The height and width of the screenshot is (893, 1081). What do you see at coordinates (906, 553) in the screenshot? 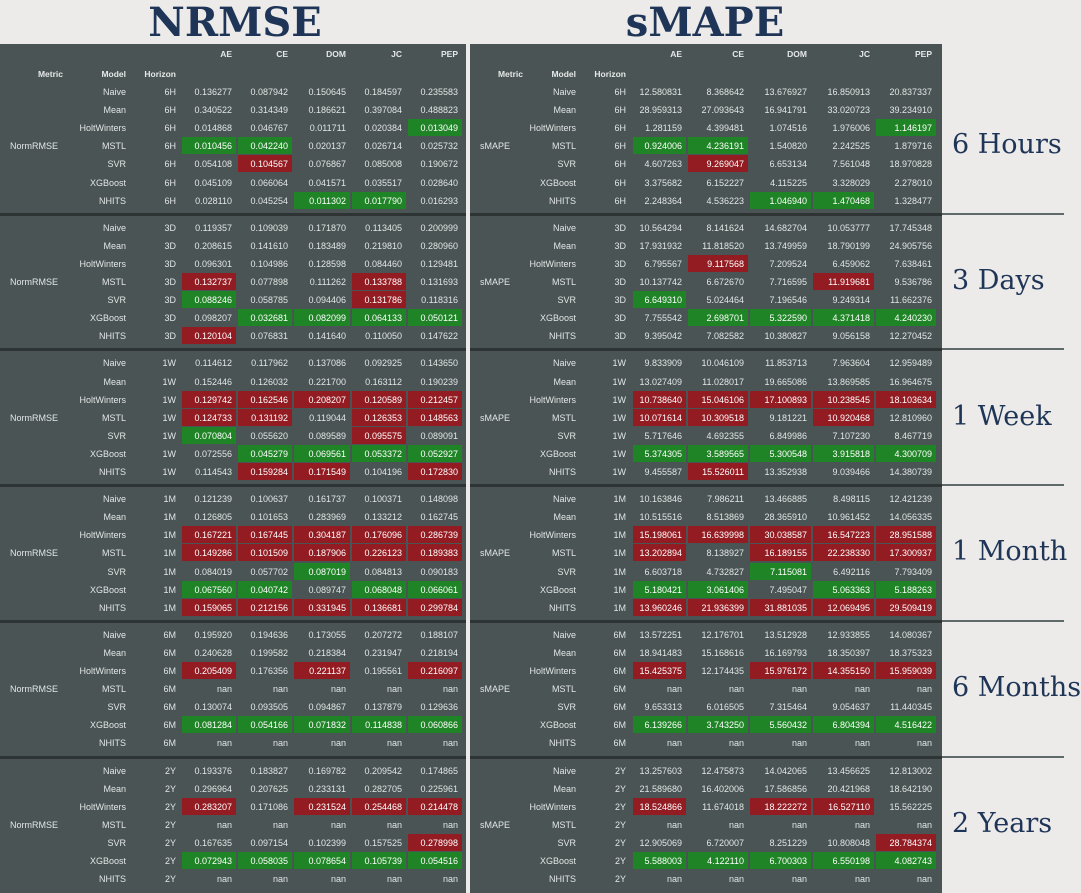
I see `worst-value-cell: 17.300937` at bounding box center [906, 553].